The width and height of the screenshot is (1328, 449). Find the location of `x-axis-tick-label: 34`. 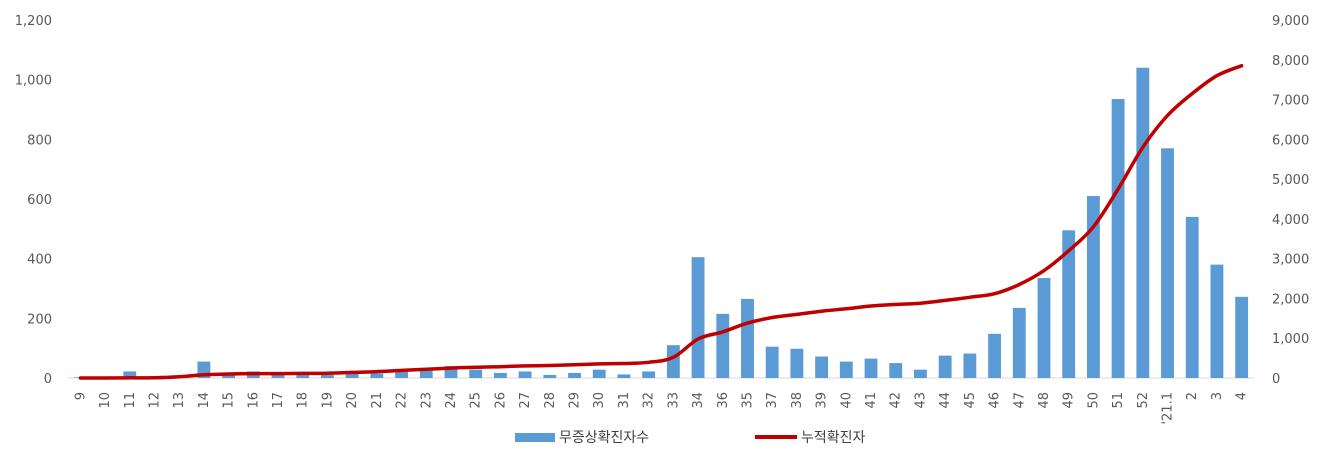

x-axis-tick-label: 34 is located at coordinates (698, 400).